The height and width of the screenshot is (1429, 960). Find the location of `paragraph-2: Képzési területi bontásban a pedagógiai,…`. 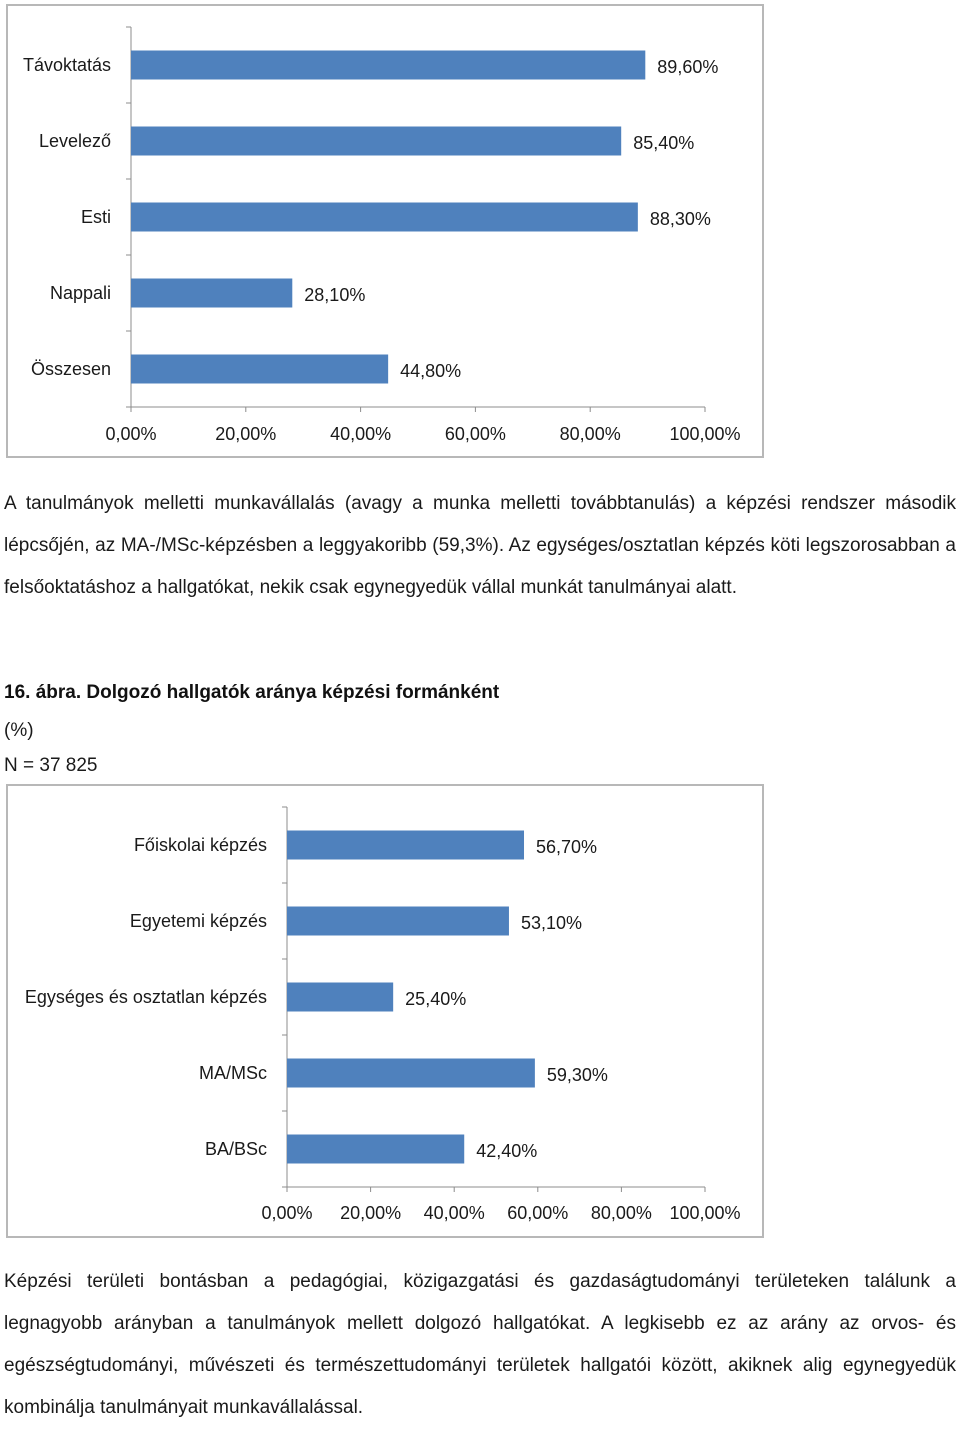

paragraph-2: Képzési területi bontásban a pedagógiai,… is located at coordinates (480, 1344).